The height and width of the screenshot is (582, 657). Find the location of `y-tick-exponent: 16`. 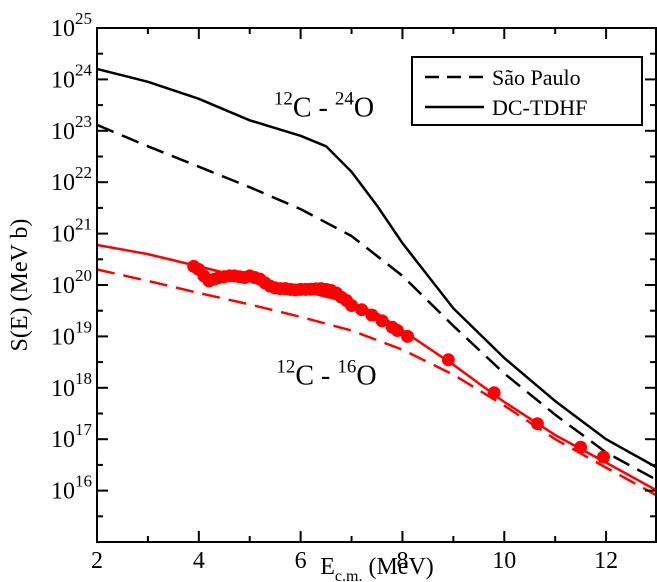

y-tick-exponent: 16 is located at coordinates (83, 481).